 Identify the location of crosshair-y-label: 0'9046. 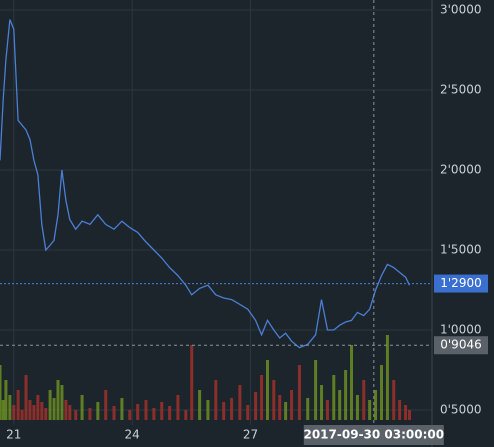
(460, 345).